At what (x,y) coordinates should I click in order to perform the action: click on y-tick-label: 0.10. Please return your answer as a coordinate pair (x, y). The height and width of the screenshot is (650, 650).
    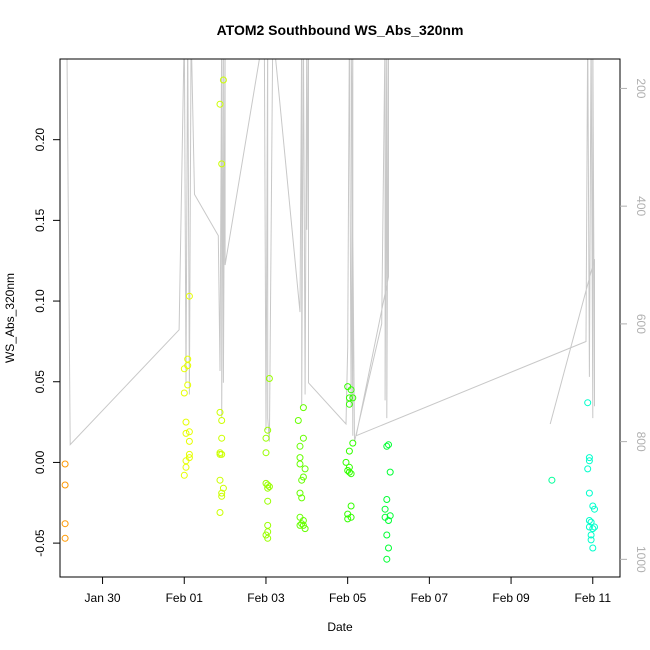
    Looking at the image, I should click on (40, 301).